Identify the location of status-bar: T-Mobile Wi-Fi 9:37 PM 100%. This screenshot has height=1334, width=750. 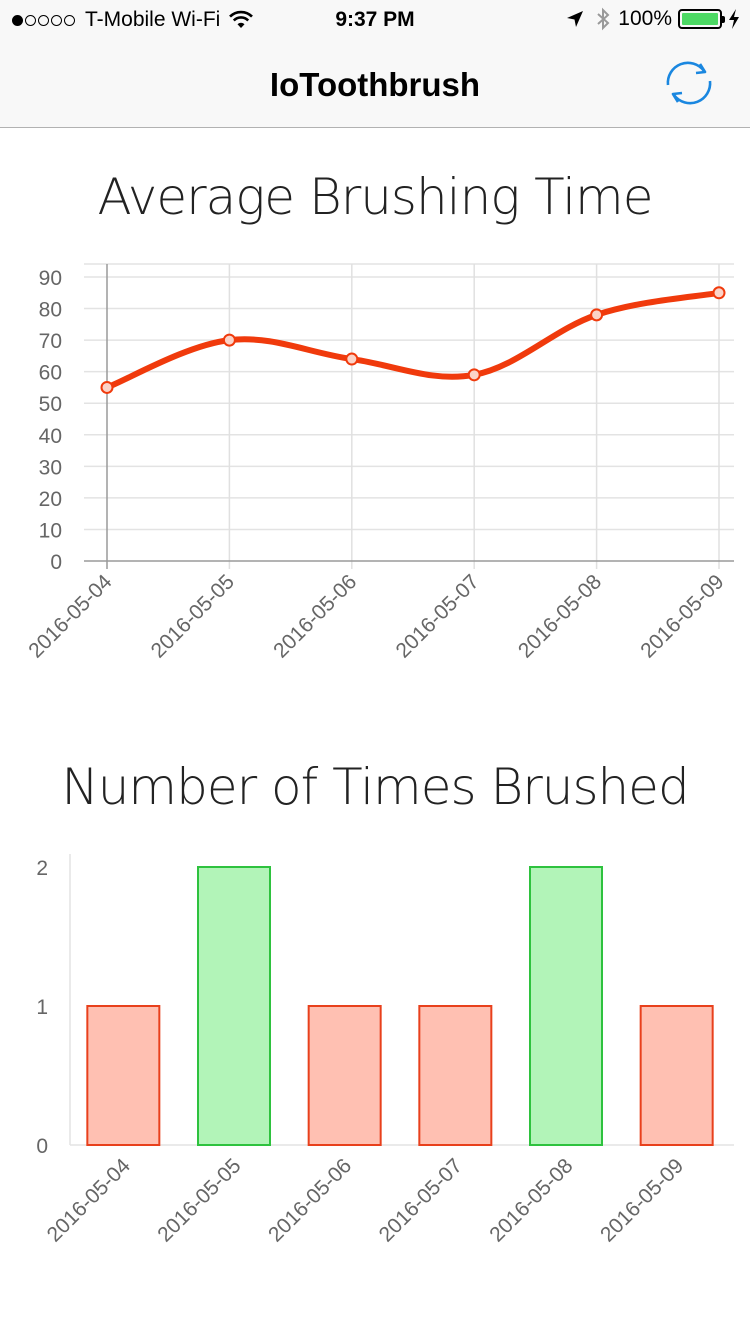
(375, 20).